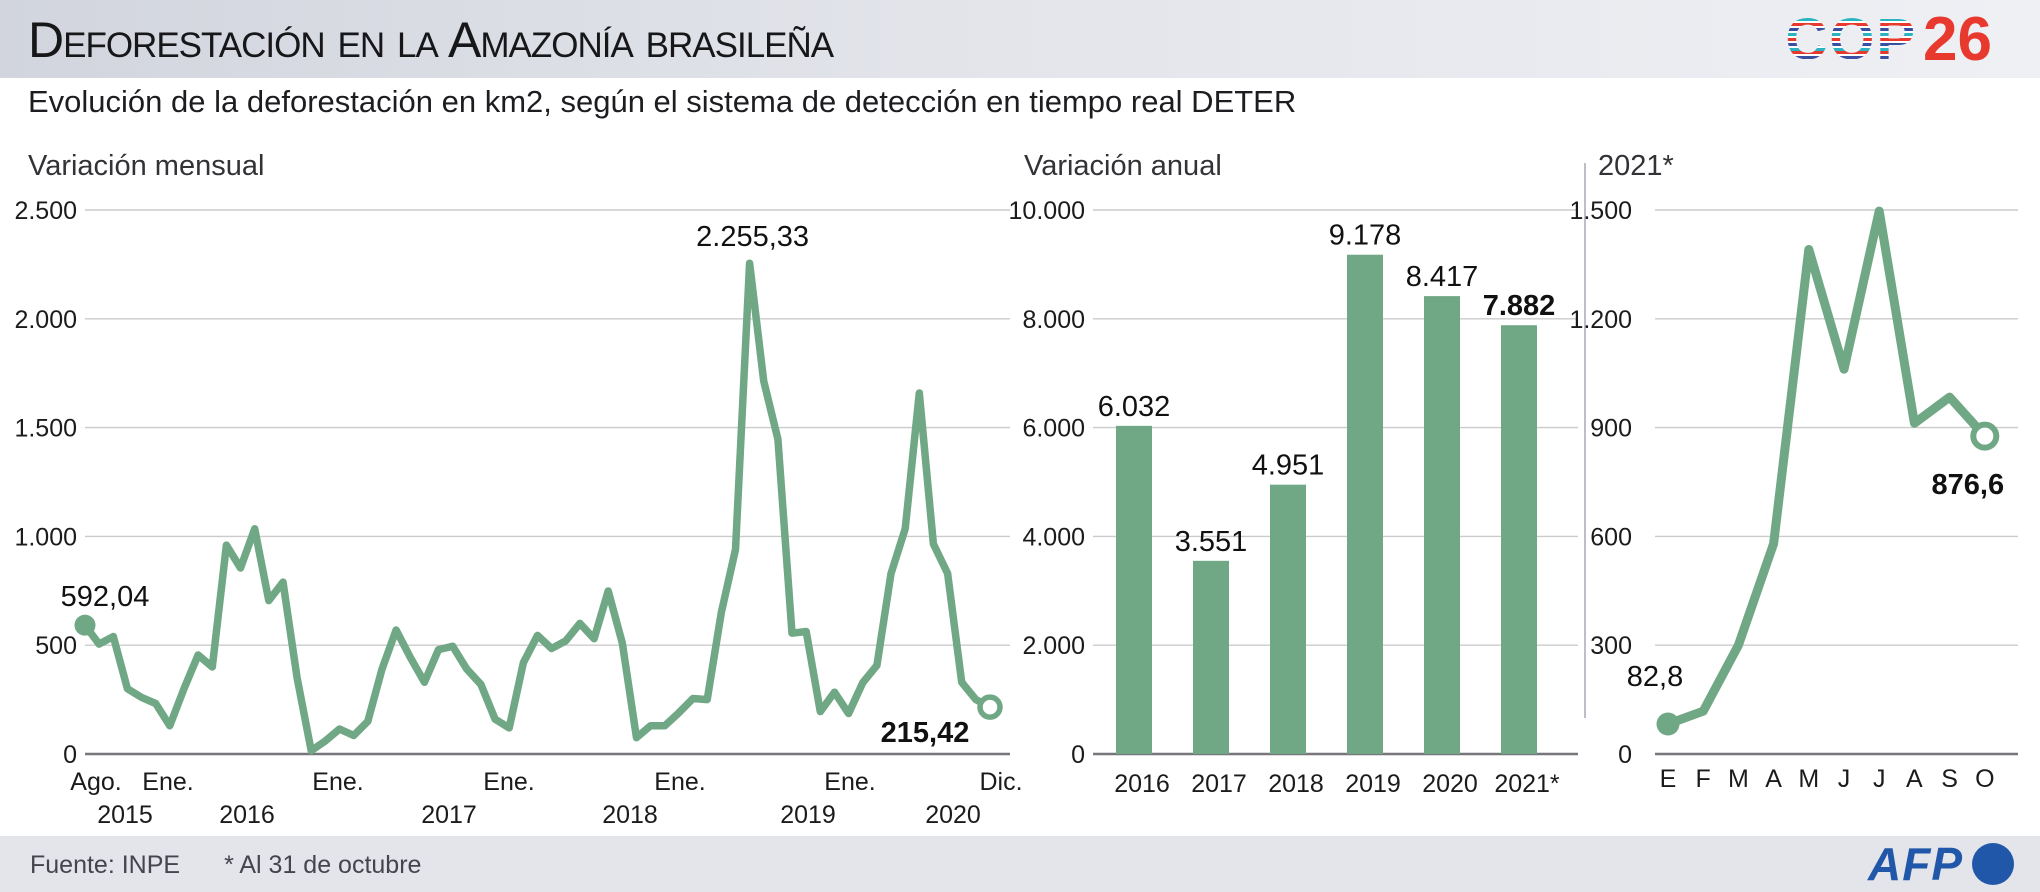 This screenshot has height=892, width=2040. I want to click on y-tick-label: 500, so click(56, 646).